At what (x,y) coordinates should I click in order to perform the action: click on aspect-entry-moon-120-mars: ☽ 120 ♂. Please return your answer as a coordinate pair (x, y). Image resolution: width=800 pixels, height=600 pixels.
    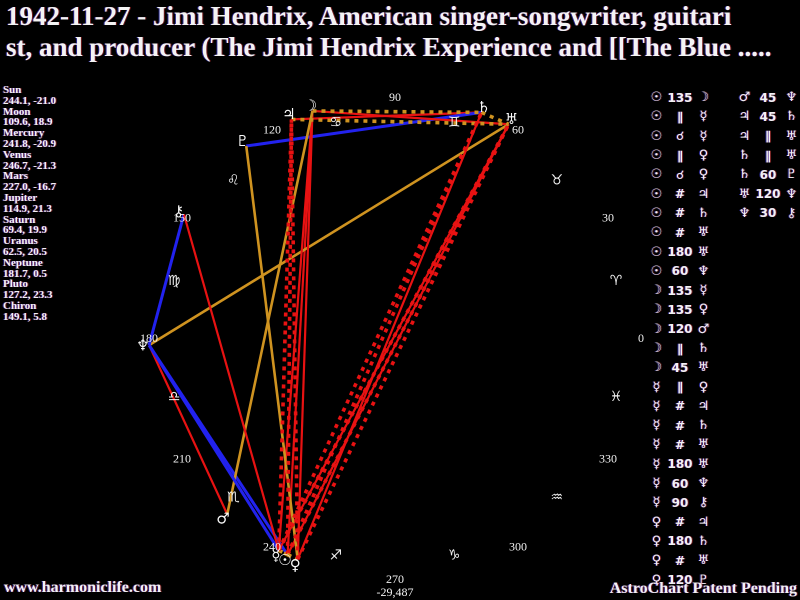
    Looking at the image, I should click on (680, 329).